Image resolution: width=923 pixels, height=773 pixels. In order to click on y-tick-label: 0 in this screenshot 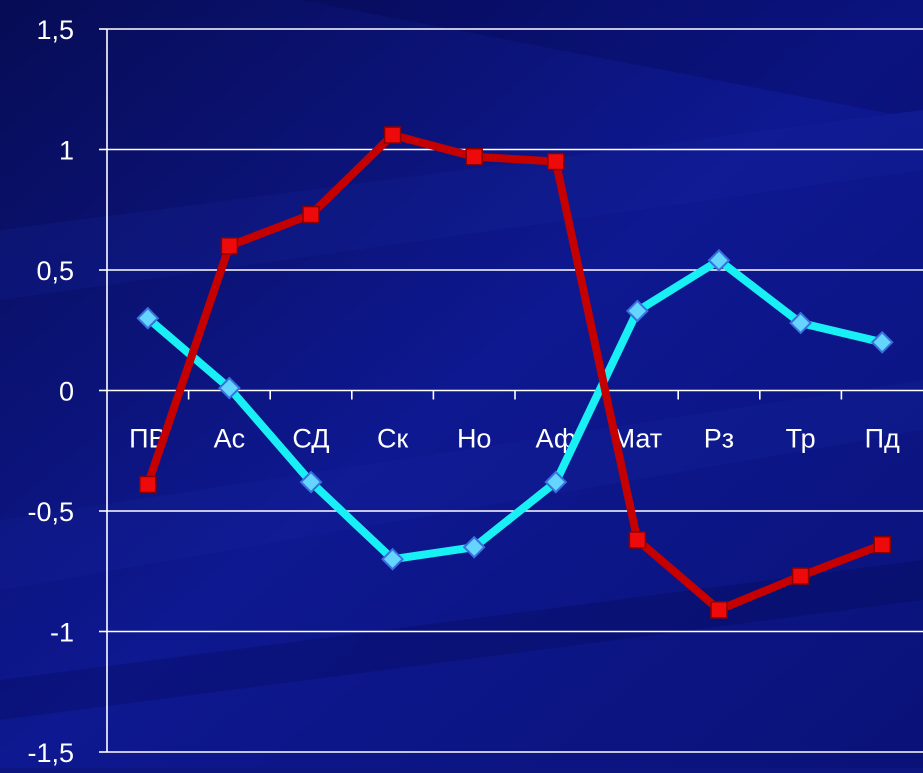, I will do `click(66, 392)`.